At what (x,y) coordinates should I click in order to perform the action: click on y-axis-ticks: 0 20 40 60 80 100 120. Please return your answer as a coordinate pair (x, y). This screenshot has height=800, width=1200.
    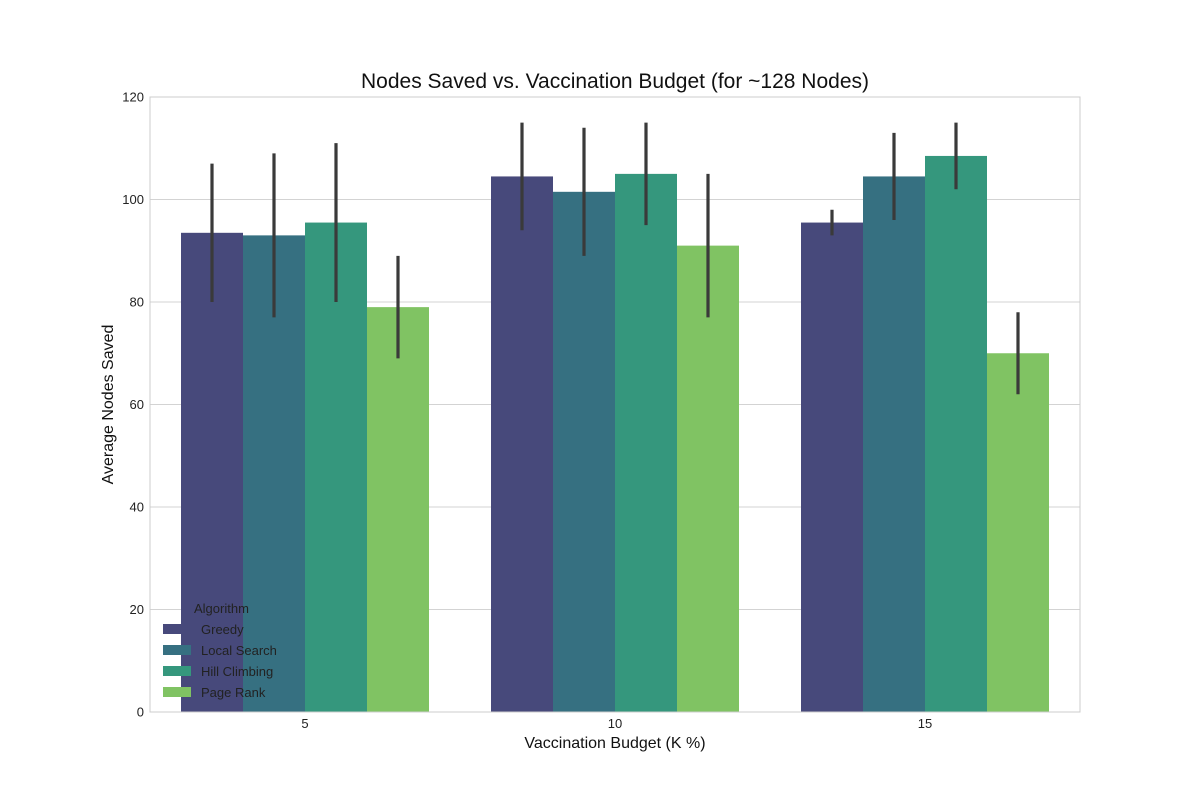
    Looking at the image, I should click on (133, 405).